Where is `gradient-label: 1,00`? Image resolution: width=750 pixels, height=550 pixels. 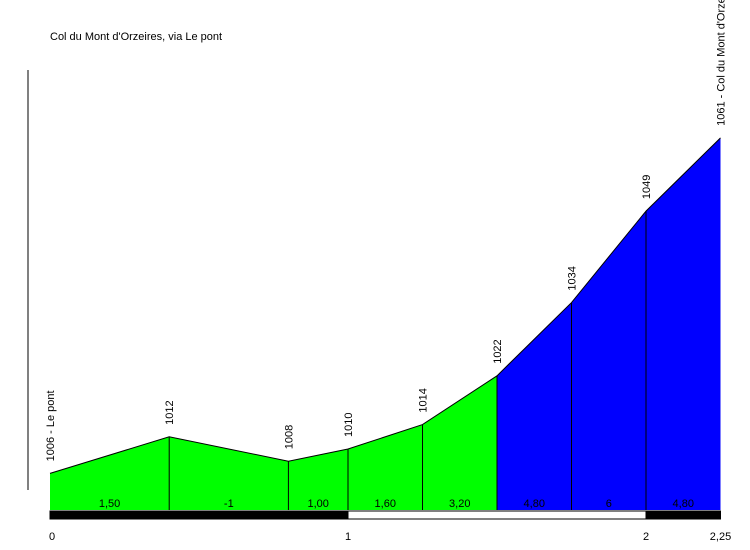
gradient-label: 1,00 is located at coordinates (317, 504).